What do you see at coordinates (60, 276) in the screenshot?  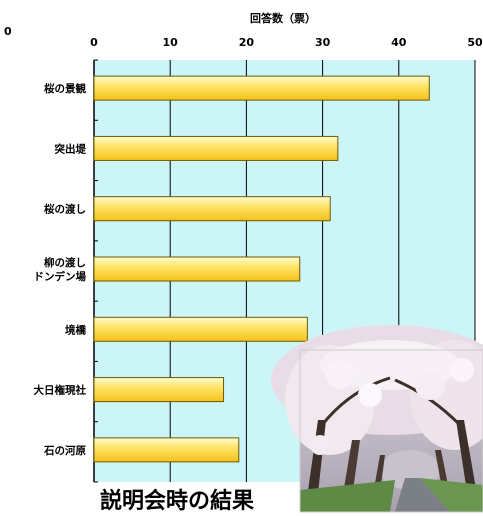 I see `category-label: ドンデン場` at bounding box center [60, 276].